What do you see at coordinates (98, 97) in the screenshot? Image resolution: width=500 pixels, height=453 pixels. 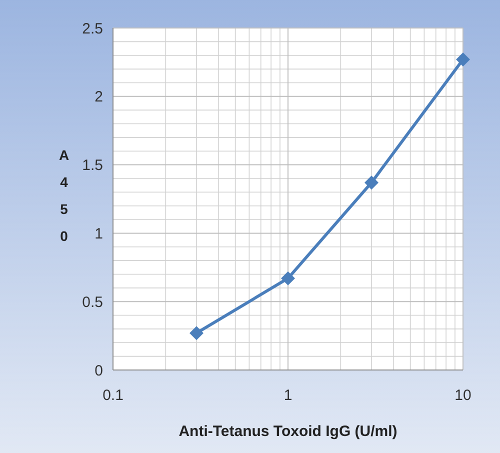 I see `y-tick-label: 2` at bounding box center [98, 97].